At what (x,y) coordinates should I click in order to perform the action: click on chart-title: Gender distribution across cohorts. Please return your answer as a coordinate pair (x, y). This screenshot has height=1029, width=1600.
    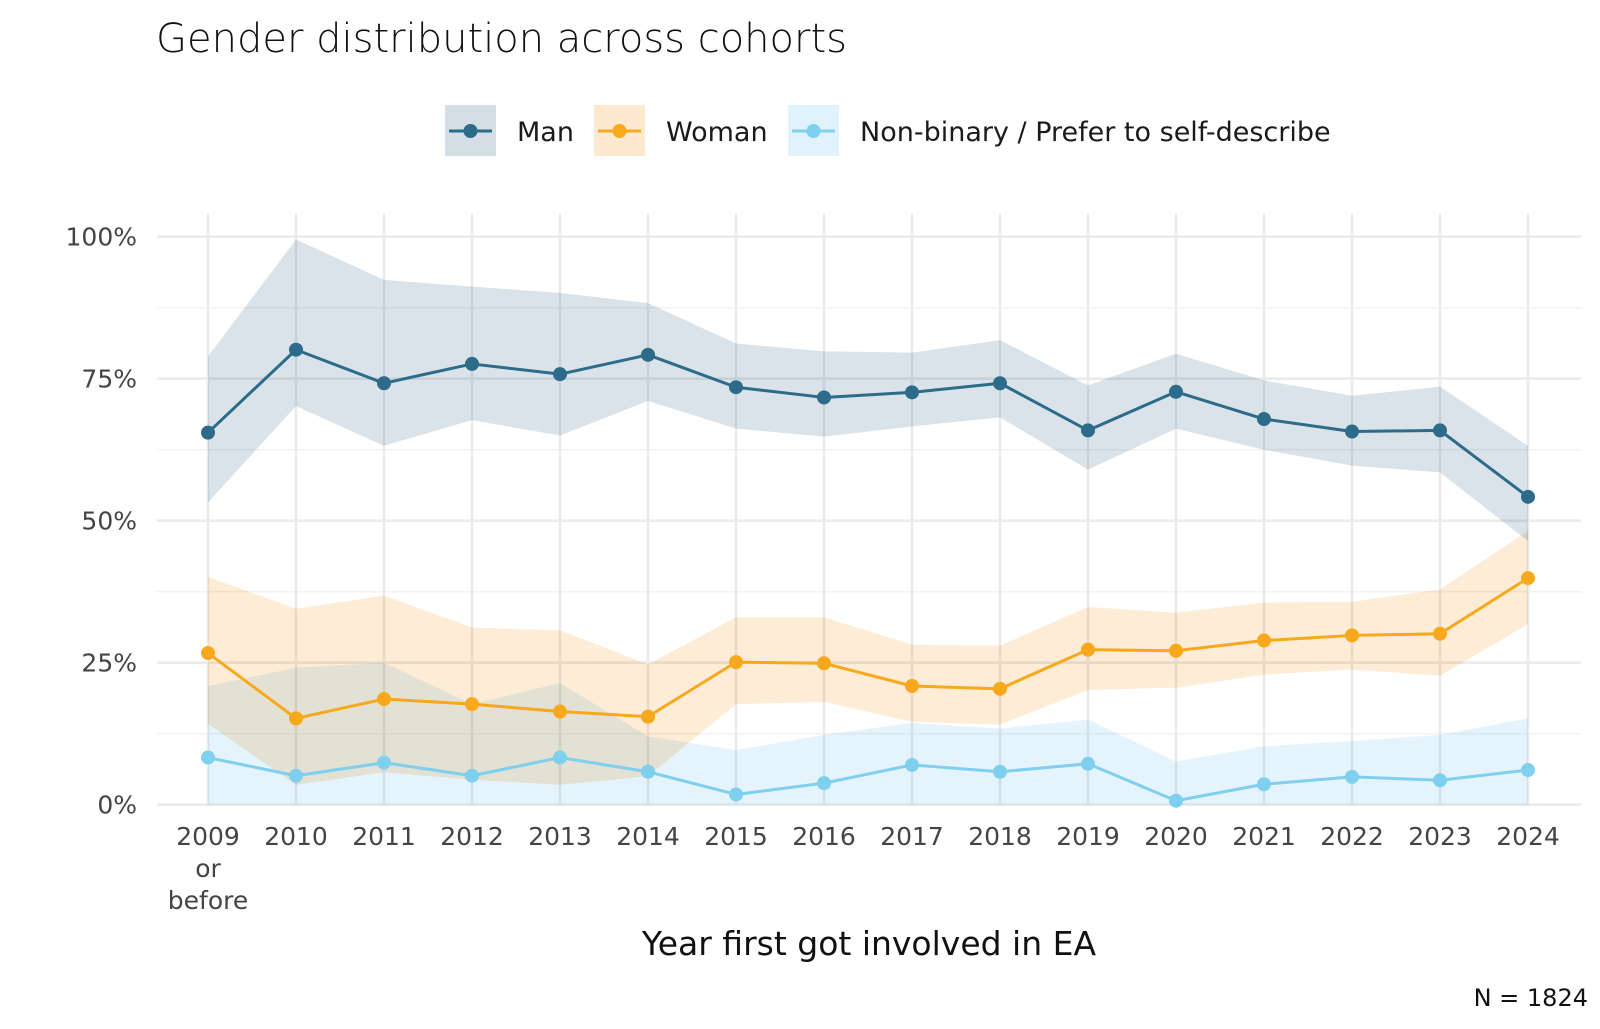
    Looking at the image, I should click on (501, 39).